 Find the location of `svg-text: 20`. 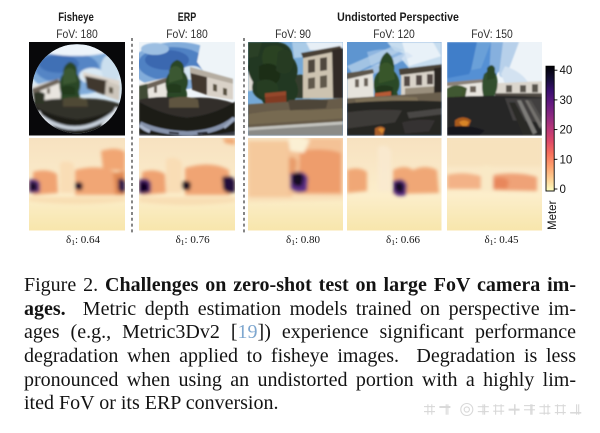

svg-text: 20 is located at coordinates (566, 131).